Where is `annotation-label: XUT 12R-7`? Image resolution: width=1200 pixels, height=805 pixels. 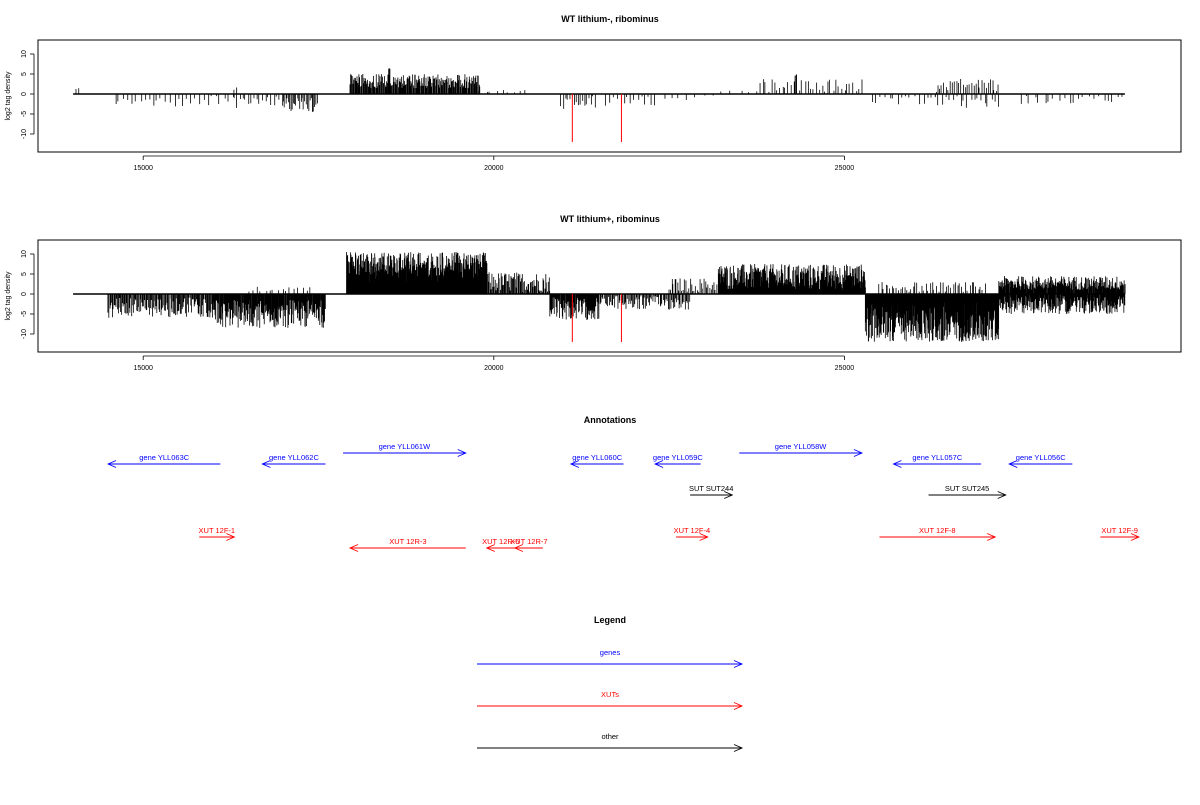
annotation-label: XUT 12R-7 is located at coordinates (528, 541).